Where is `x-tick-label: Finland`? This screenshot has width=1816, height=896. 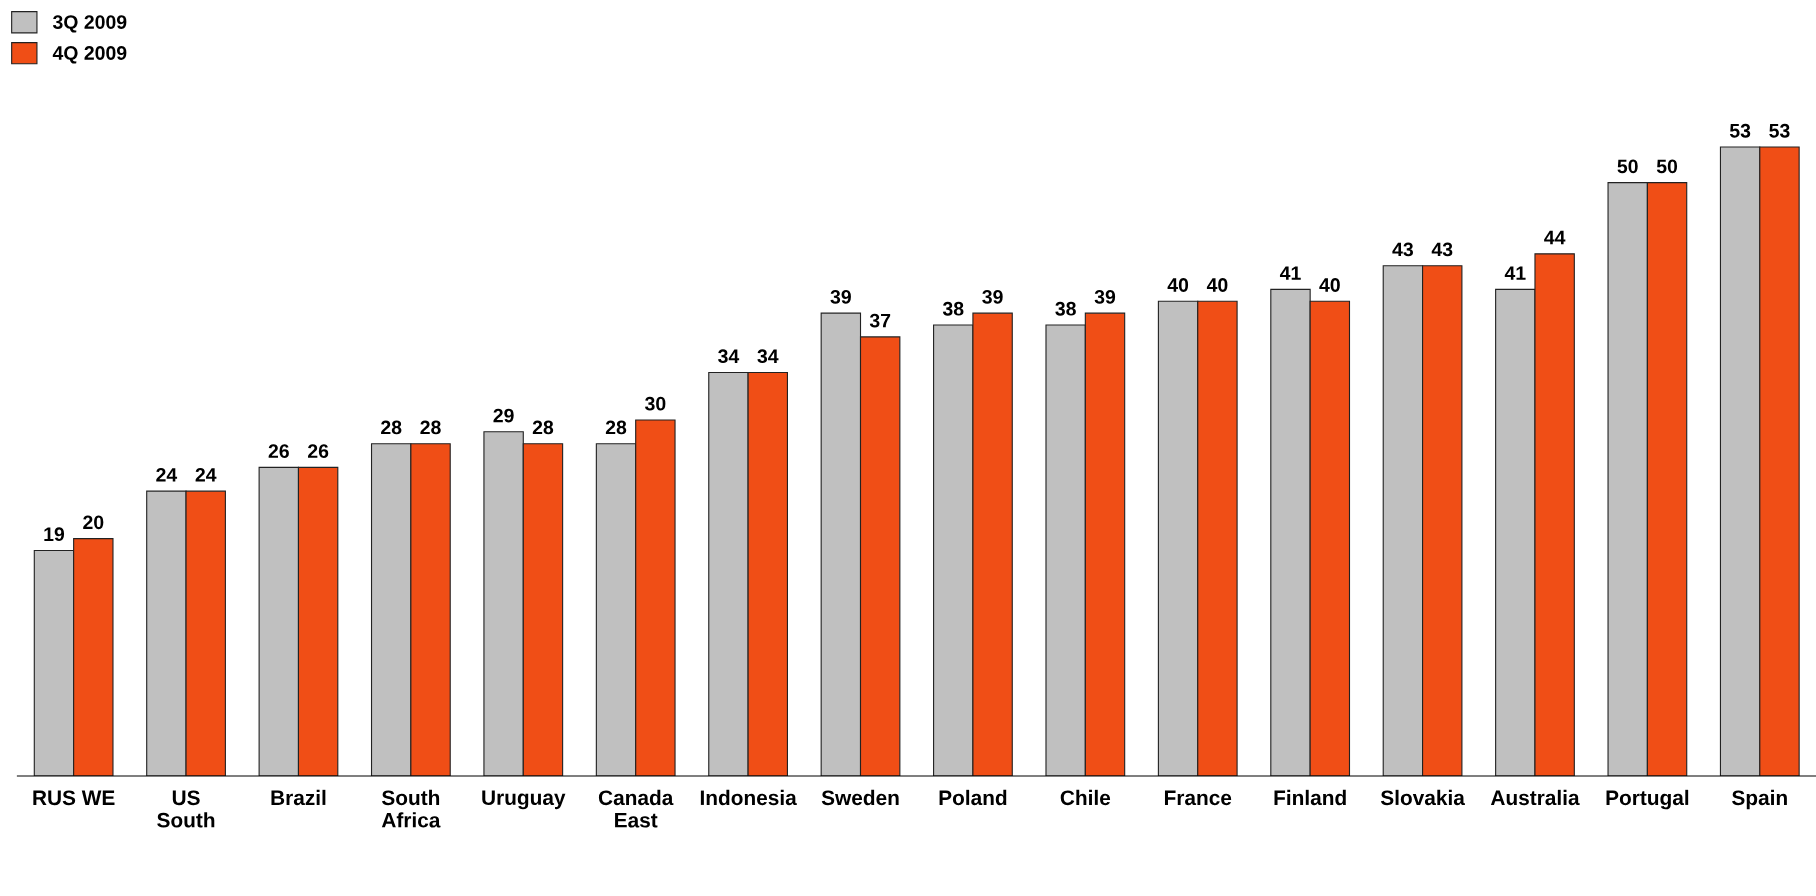 x-tick-label: Finland is located at coordinates (1310, 797).